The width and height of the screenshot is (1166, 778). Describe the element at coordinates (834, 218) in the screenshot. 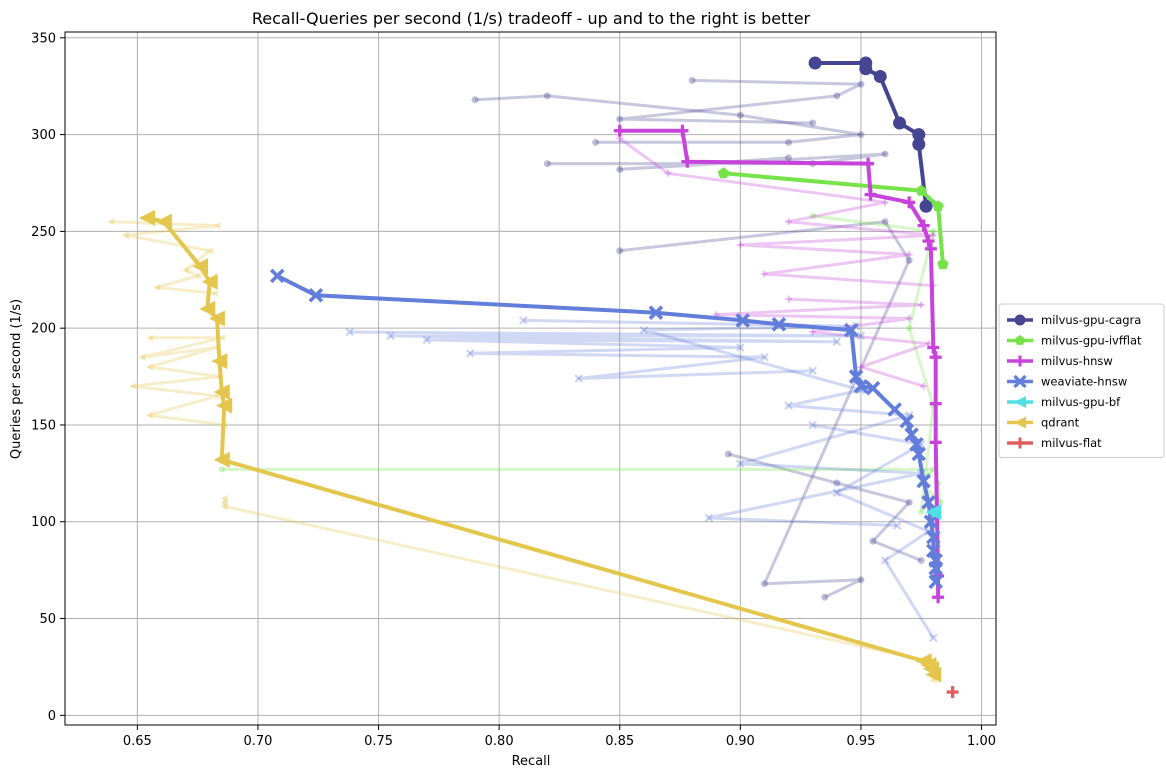

I see `series-line-milvus-gpu-ivfflat` at that location.